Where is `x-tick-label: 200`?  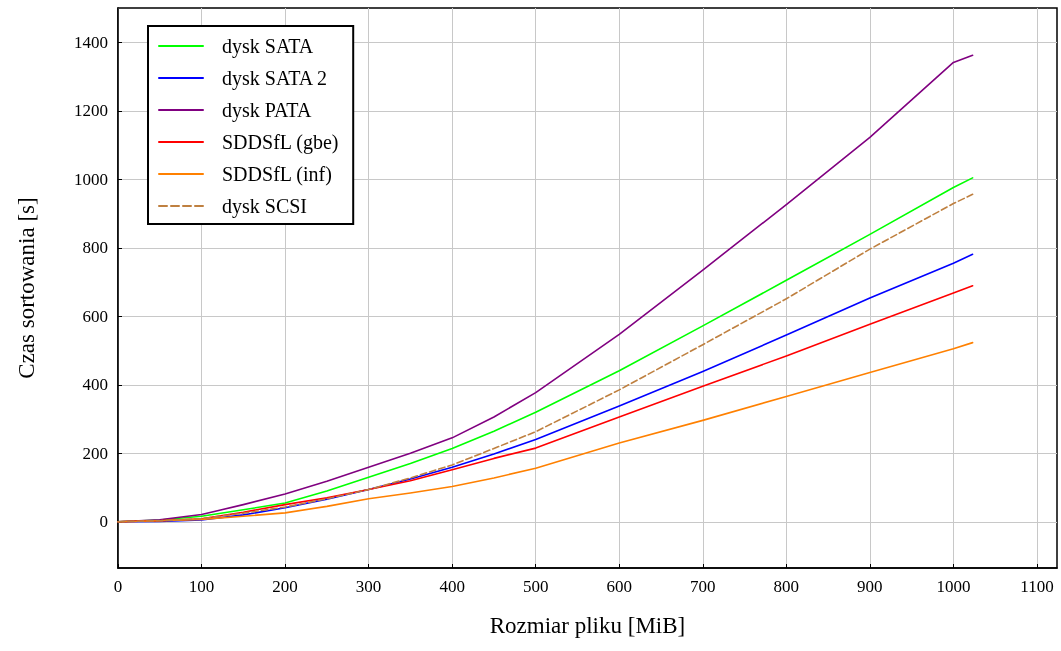 x-tick-label: 200 is located at coordinates (285, 586).